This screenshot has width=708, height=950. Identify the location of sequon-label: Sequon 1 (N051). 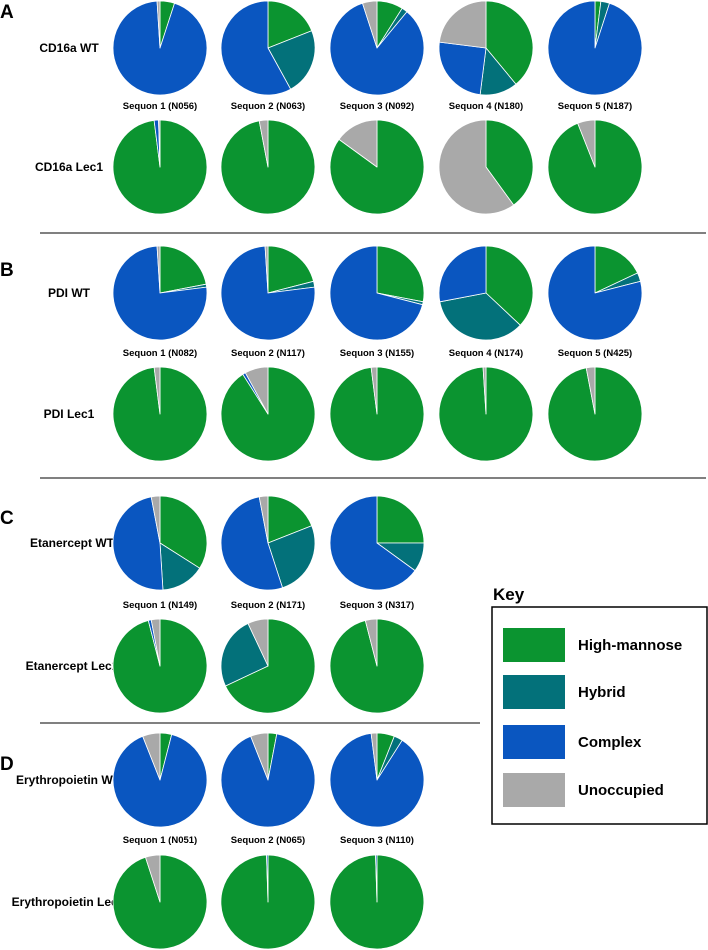
(160, 840).